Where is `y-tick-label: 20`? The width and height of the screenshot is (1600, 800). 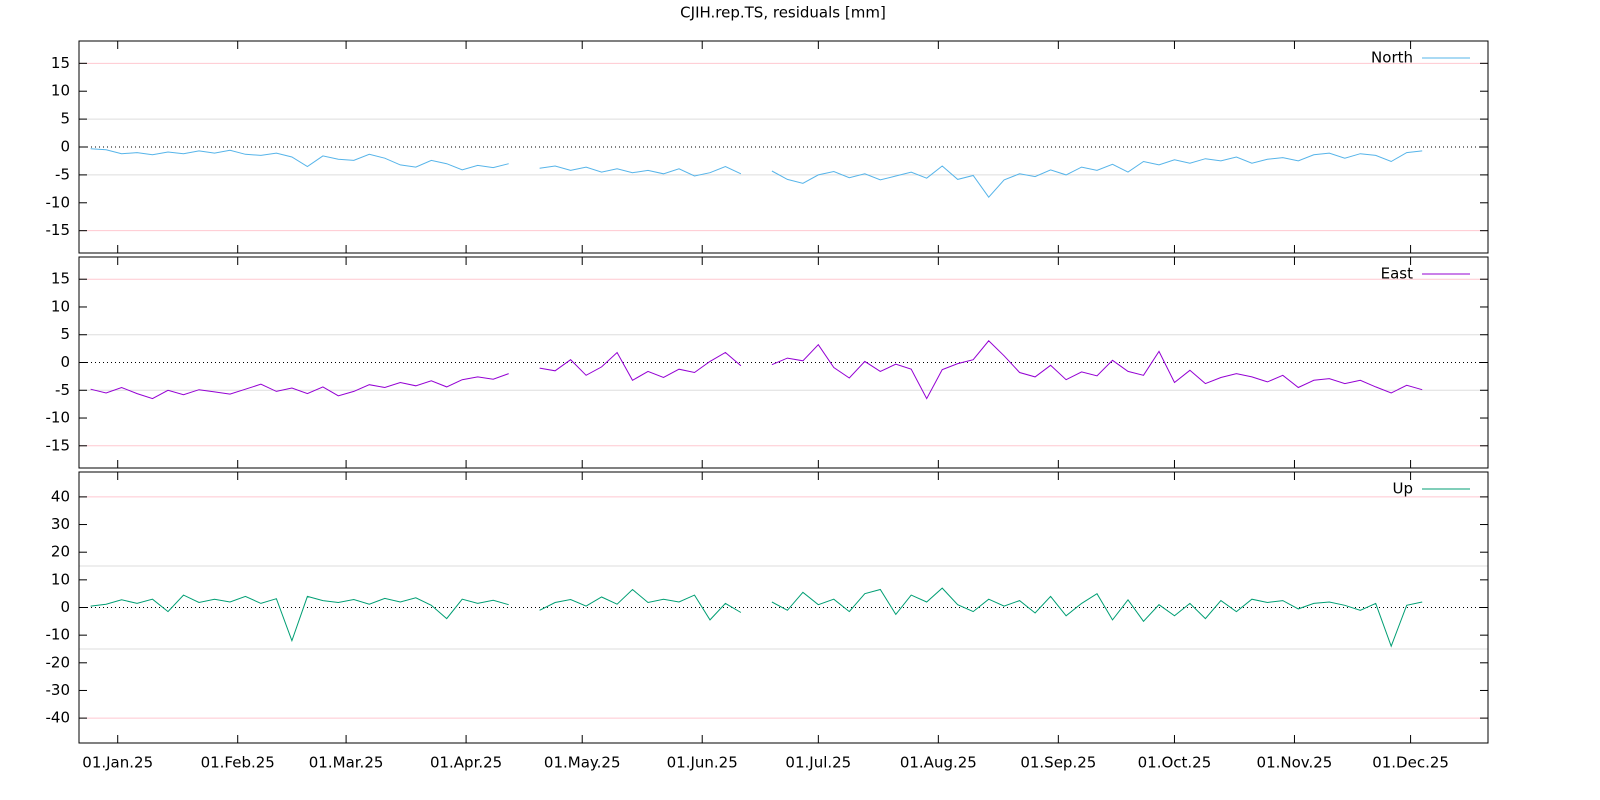
y-tick-label: 20 is located at coordinates (60, 552).